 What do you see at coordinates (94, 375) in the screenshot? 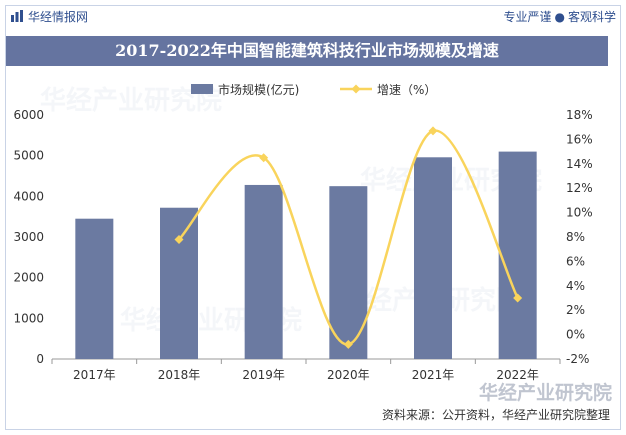
I see `x-tick-label: 2017年` at bounding box center [94, 375].